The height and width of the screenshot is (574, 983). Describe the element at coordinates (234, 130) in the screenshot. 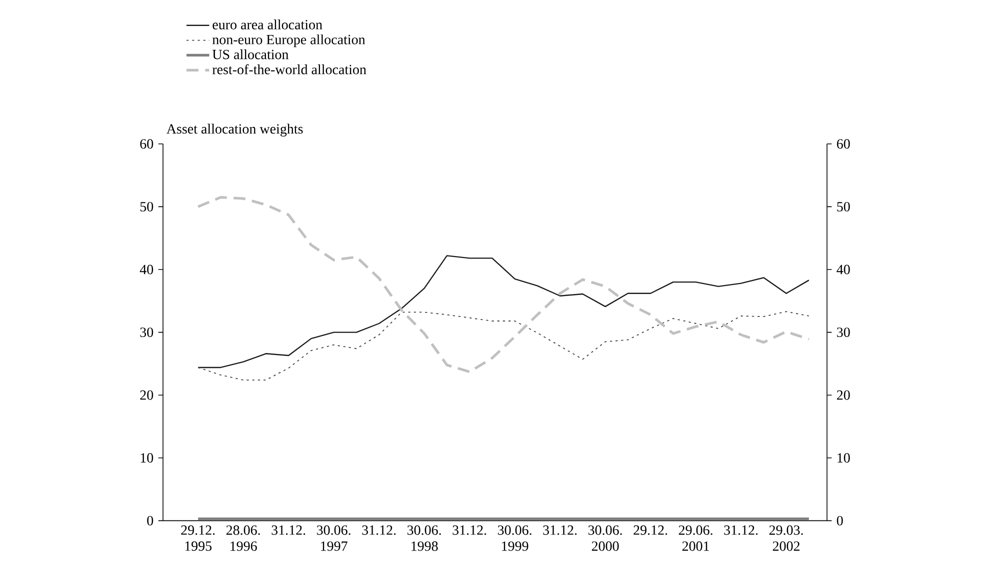

I see `y-axis-title: Asset allocation weights` at that location.